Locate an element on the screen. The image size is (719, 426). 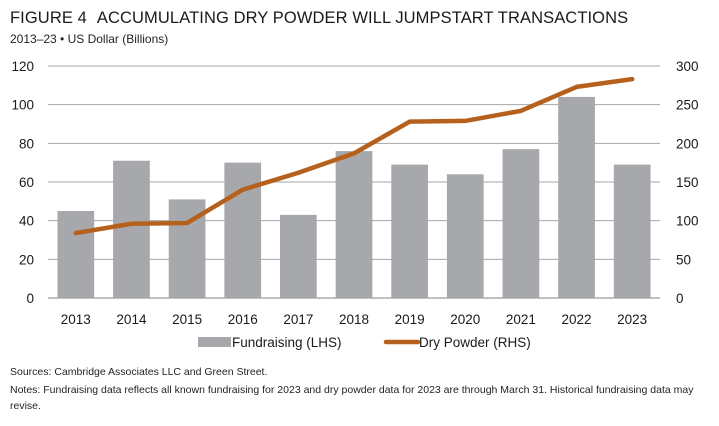
bar-fundraising-2019 is located at coordinates (409, 231).